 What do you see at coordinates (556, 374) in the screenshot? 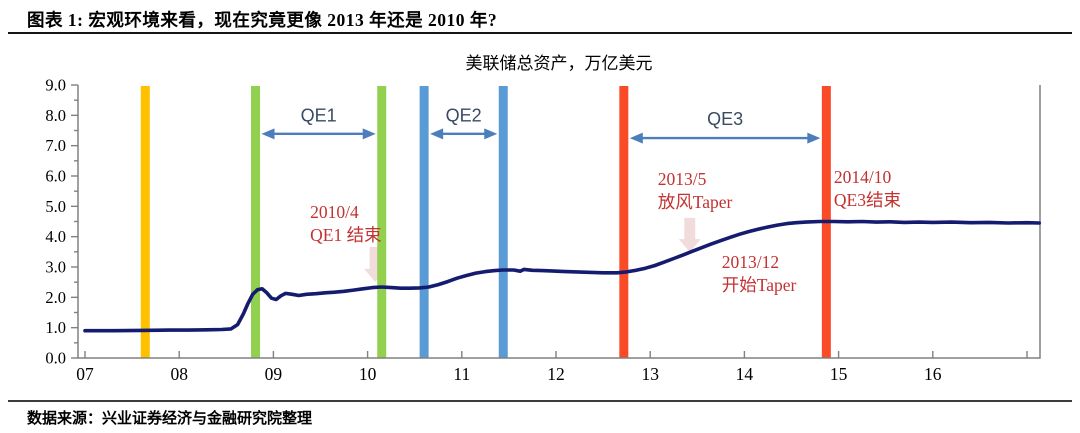
I see `x-tick-label: 12` at bounding box center [556, 374].